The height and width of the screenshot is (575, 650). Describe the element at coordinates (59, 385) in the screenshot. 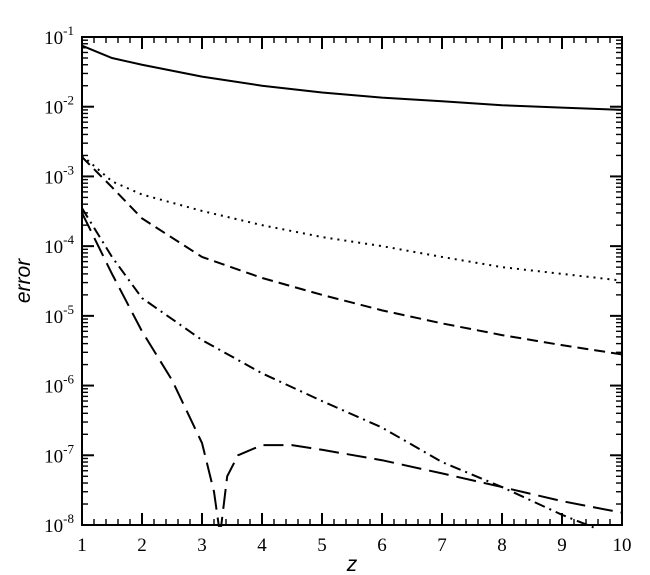

I see `y-tick-label: 10⁻⁶` at that location.